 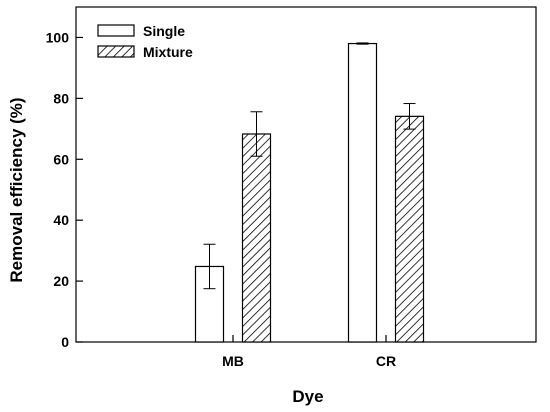 What do you see at coordinates (61, 220) in the screenshot?
I see `y-tick-label: 40` at bounding box center [61, 220].